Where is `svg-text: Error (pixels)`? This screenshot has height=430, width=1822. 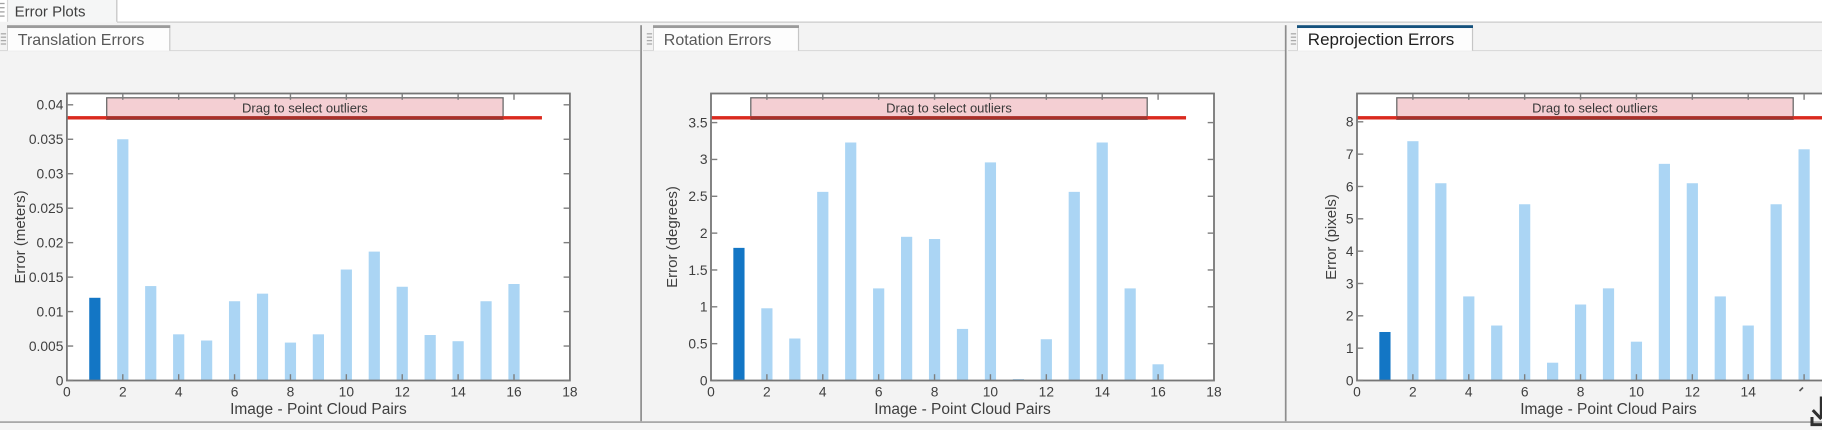 svg-text: Error (pixels) is located at coordinates (1331, 237).